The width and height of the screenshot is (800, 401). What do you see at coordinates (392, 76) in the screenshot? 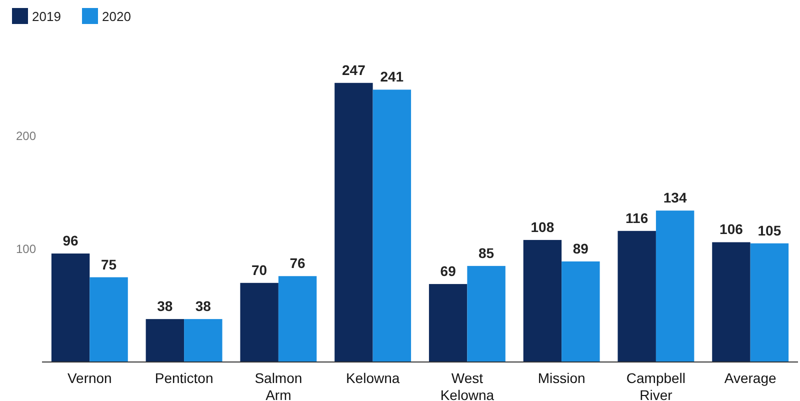
I see `data-label: 241` at bounding box center [392, 76].